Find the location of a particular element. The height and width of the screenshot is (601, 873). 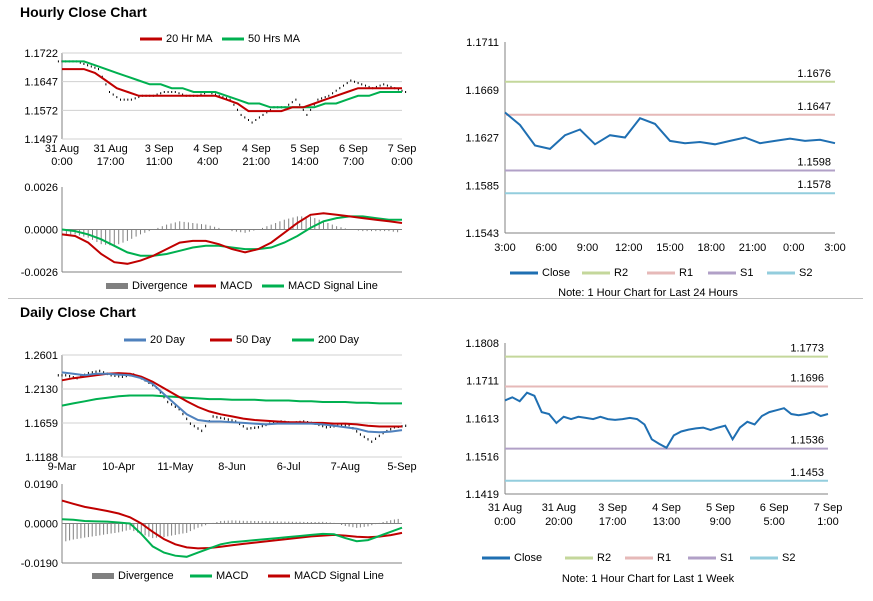

daily-macd-y-tick: -0.0190 is located at coordinates (39, 564).